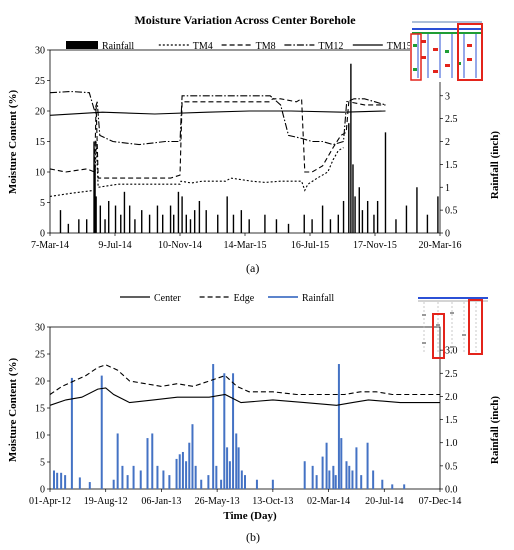 This screenshot has height=550, width=514. Describe the element at coordinates (451, 490) in the screenshot. I see `y2-tick-label: 0.0` at that location.